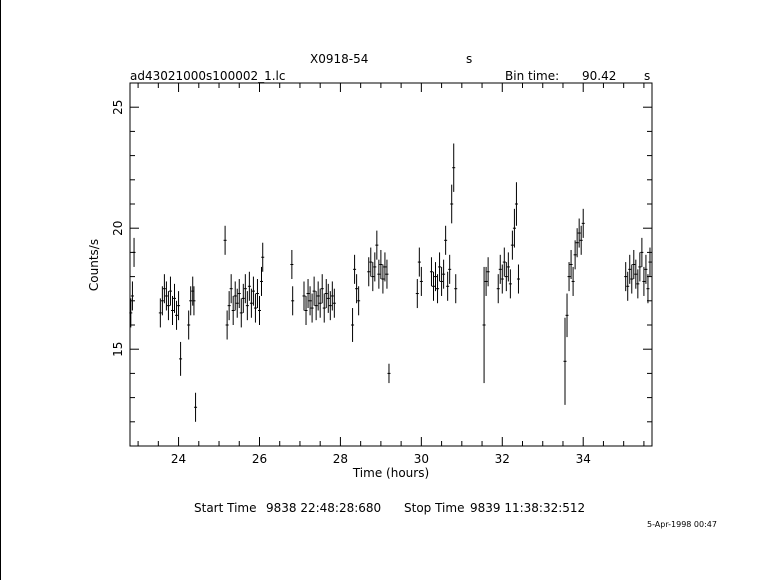 Image resolution: width=781 pixels, height=580 pixels. I want to click on bin-time-units: s, so click(647, 76).